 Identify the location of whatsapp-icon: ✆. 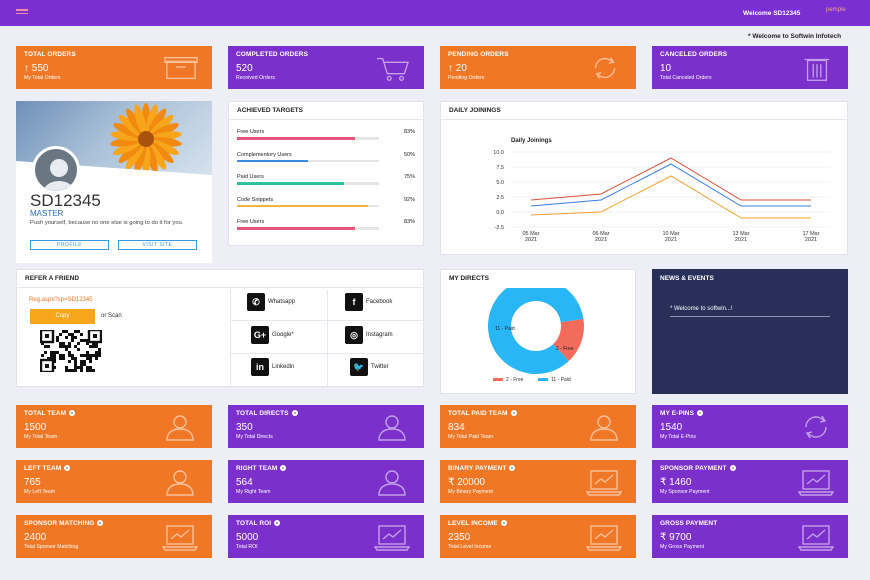
(256, 302).